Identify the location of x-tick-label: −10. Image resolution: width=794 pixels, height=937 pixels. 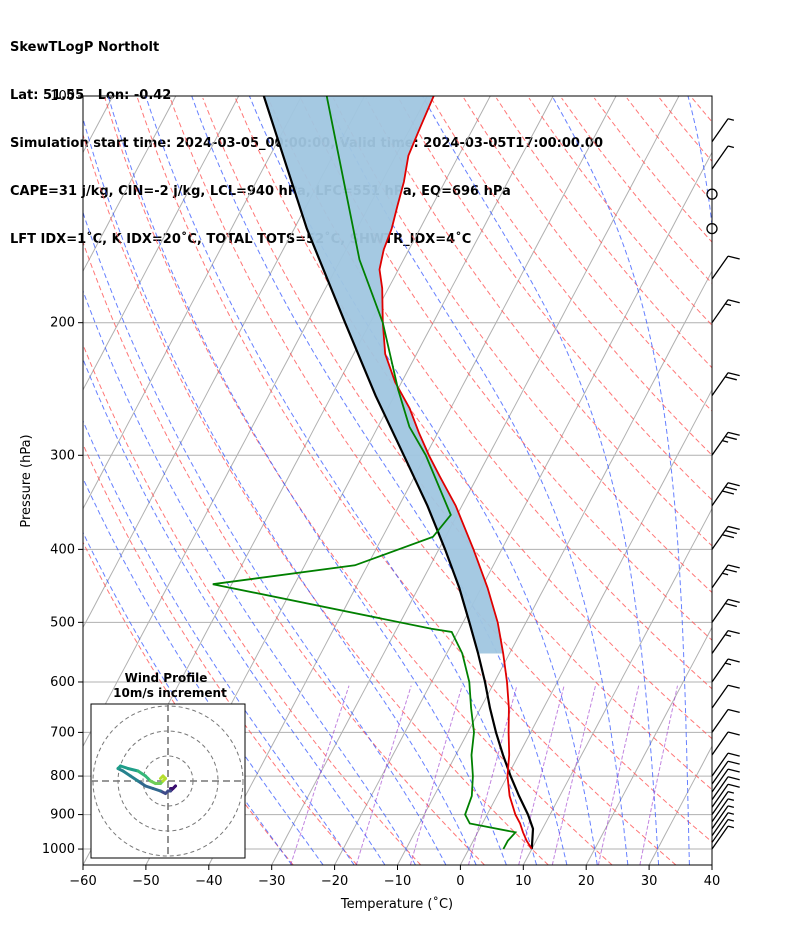
(397, 881).